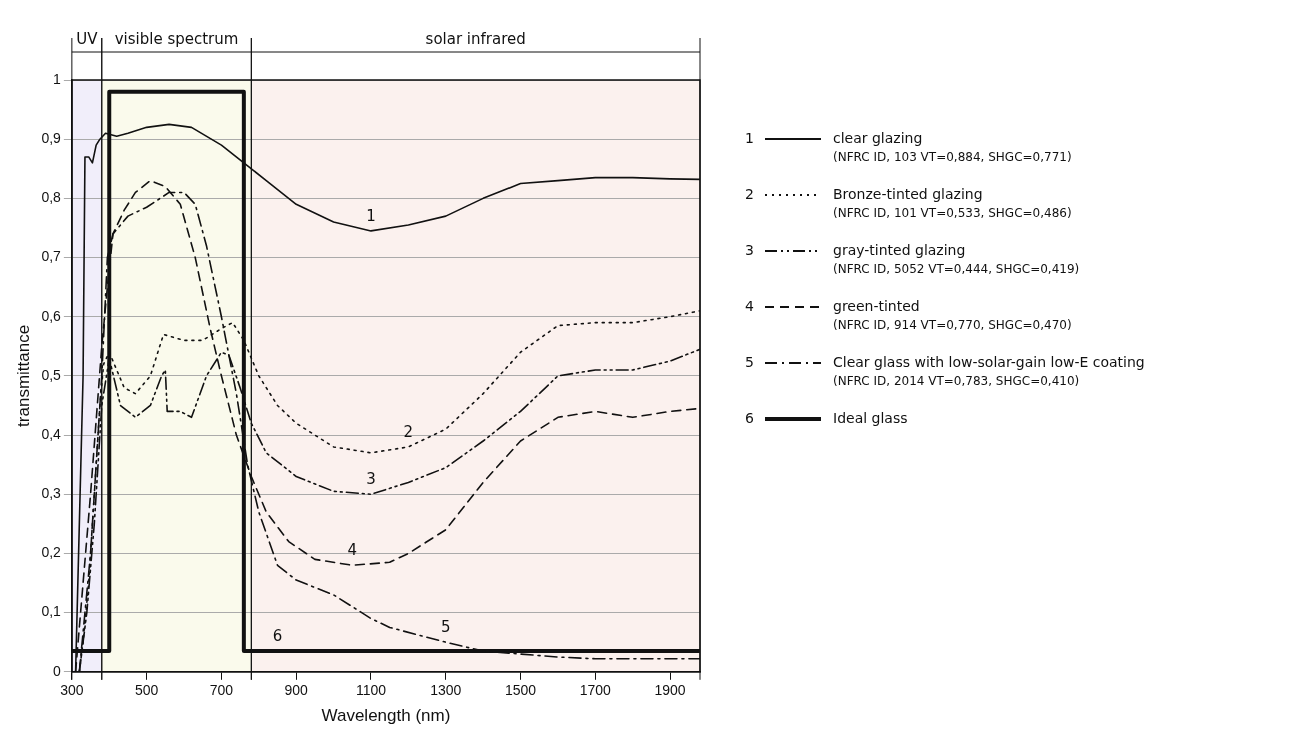  Describe the element at coordinates (51, 493) in the screenshot. I see `y-tick-label: 0,3` at that location.